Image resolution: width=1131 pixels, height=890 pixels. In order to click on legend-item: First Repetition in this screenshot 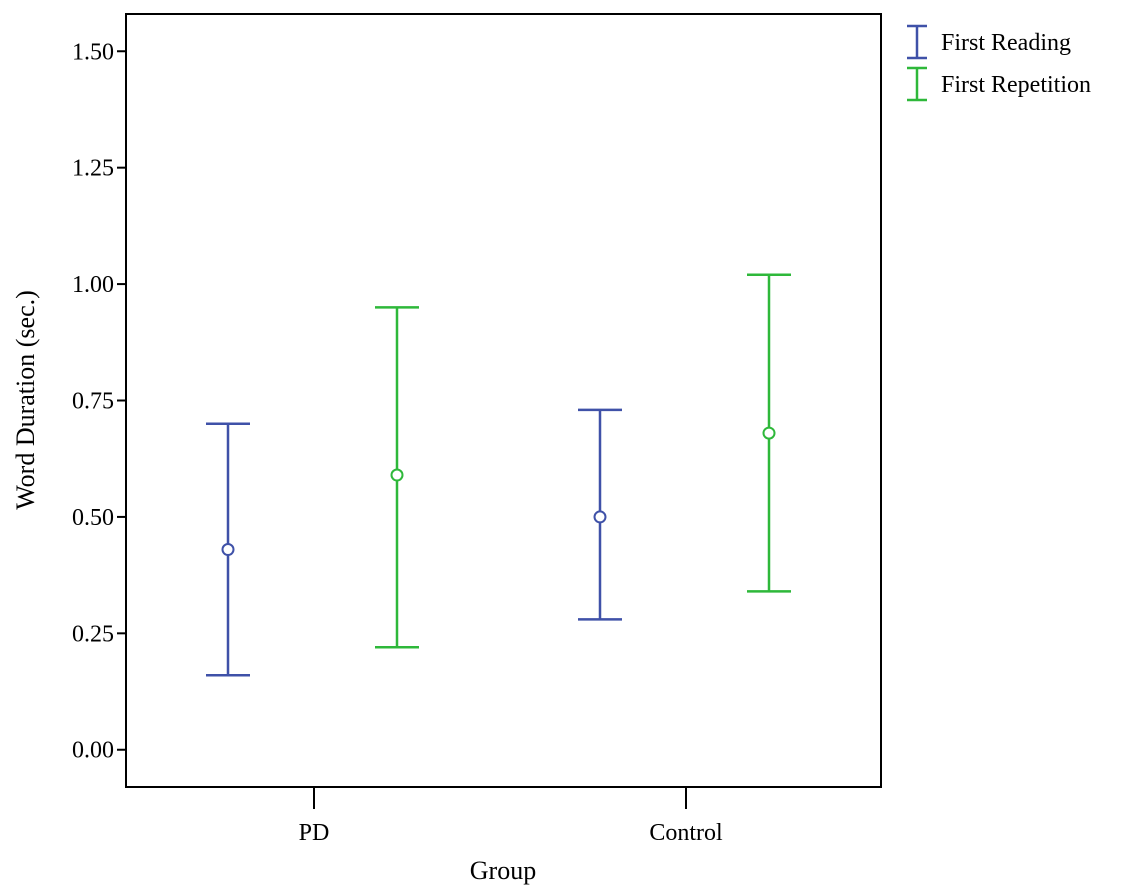, I will do `click(999, 84)`.